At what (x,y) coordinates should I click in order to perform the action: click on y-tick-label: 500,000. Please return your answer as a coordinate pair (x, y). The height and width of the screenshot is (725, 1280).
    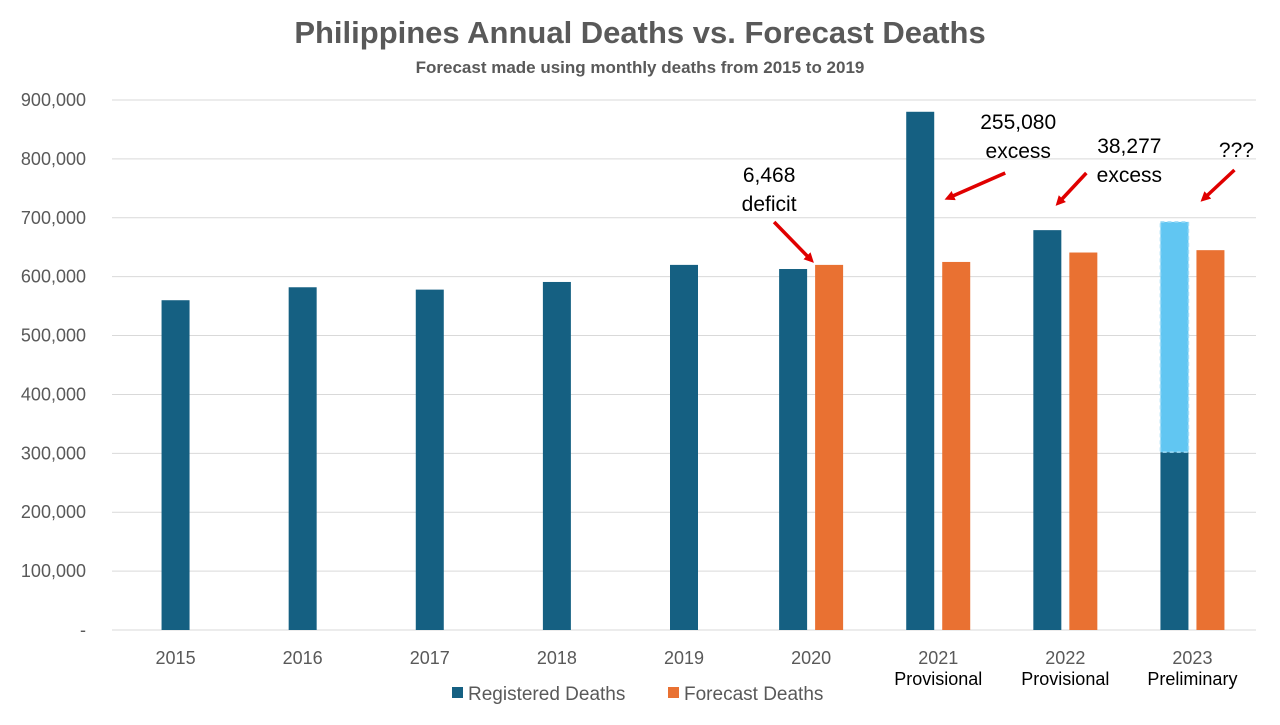
    Looking at the image, I should click on (53, 336).